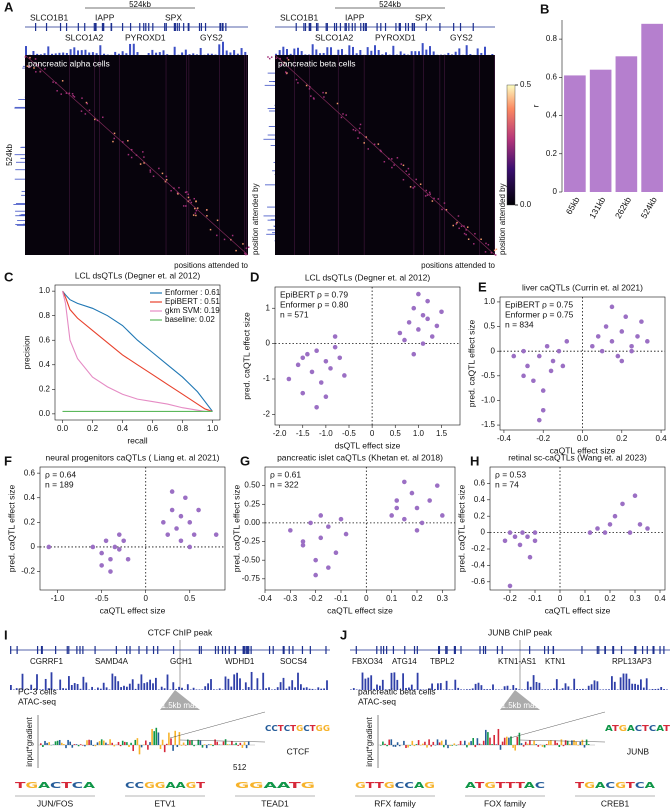  Describe the element at coordinates (397, 691) in the screenshot. I see `cell-type: pancreatic beta cells` at that location.